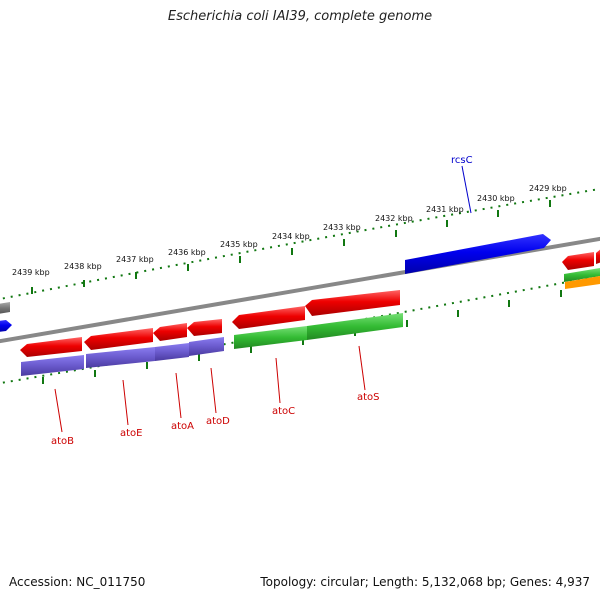 Image resolution: width=600 pixels, height=600 pixels. Describe the element at coordinates (582, 282) in the screenshot. I see `cog-orange-right` at that location.